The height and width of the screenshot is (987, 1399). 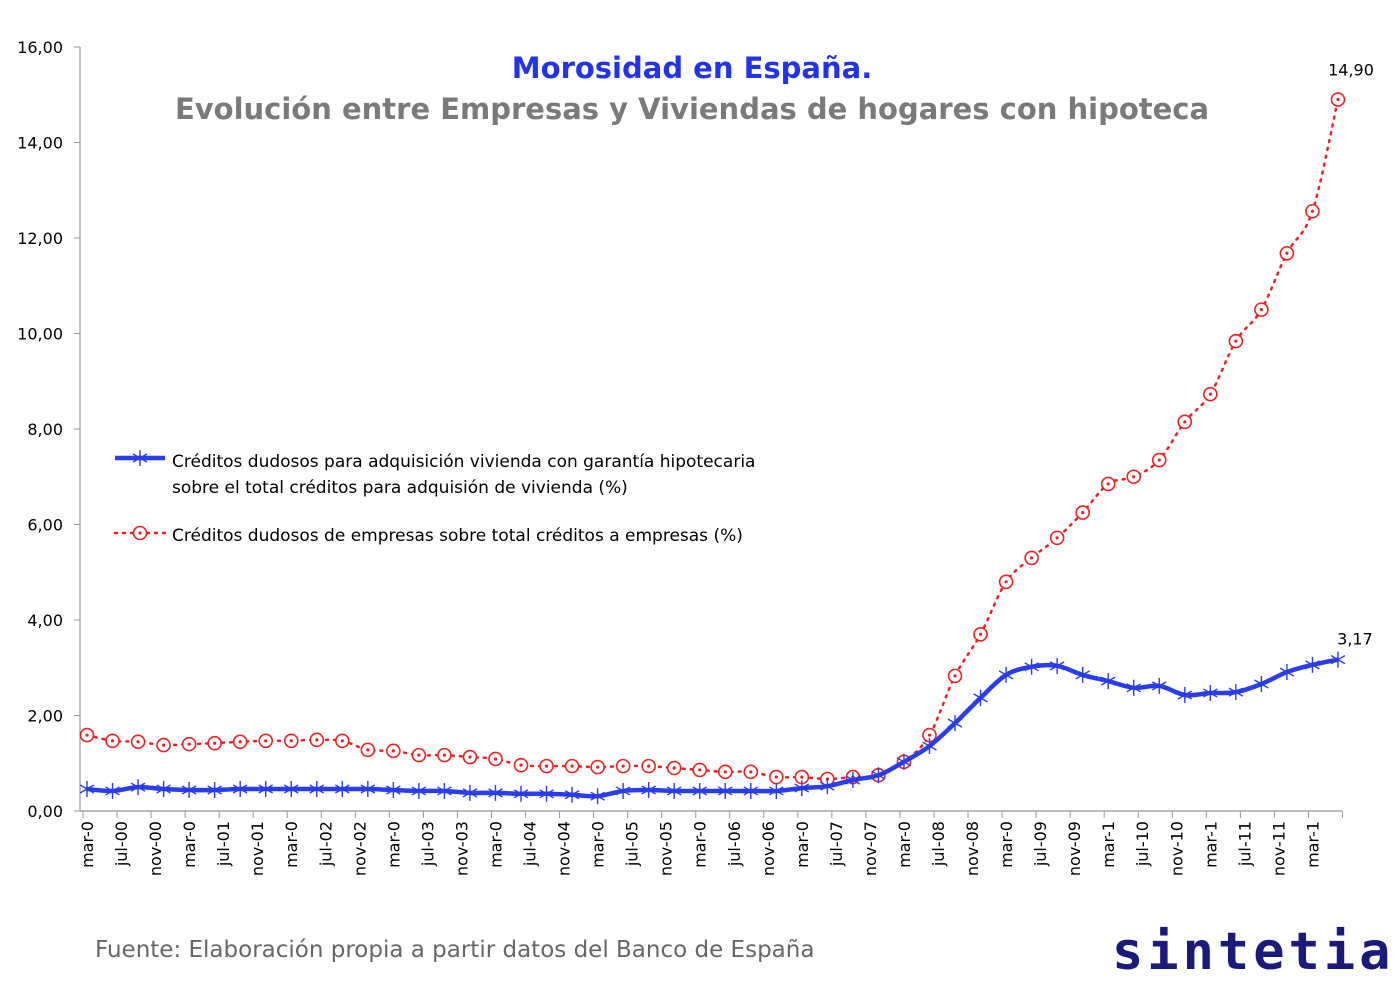 What do you see at coordinates (155, 848) in the screenshot?
I see `x-tick-label: nov-00` at bounding box center [155, 848].